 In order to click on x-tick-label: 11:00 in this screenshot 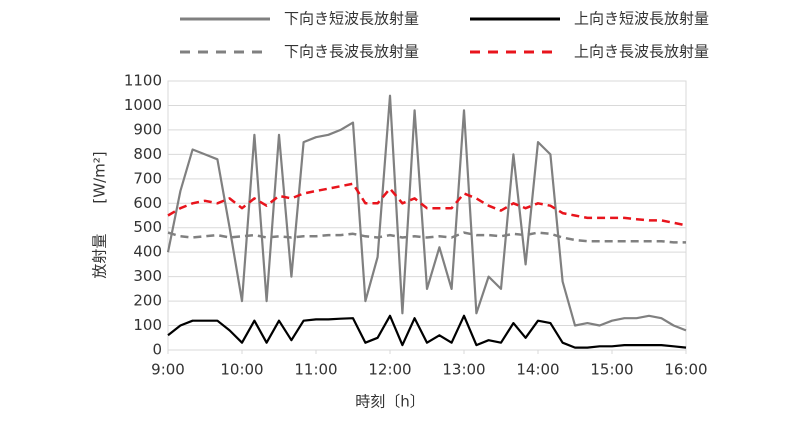, I will do `click(315, 370)`.